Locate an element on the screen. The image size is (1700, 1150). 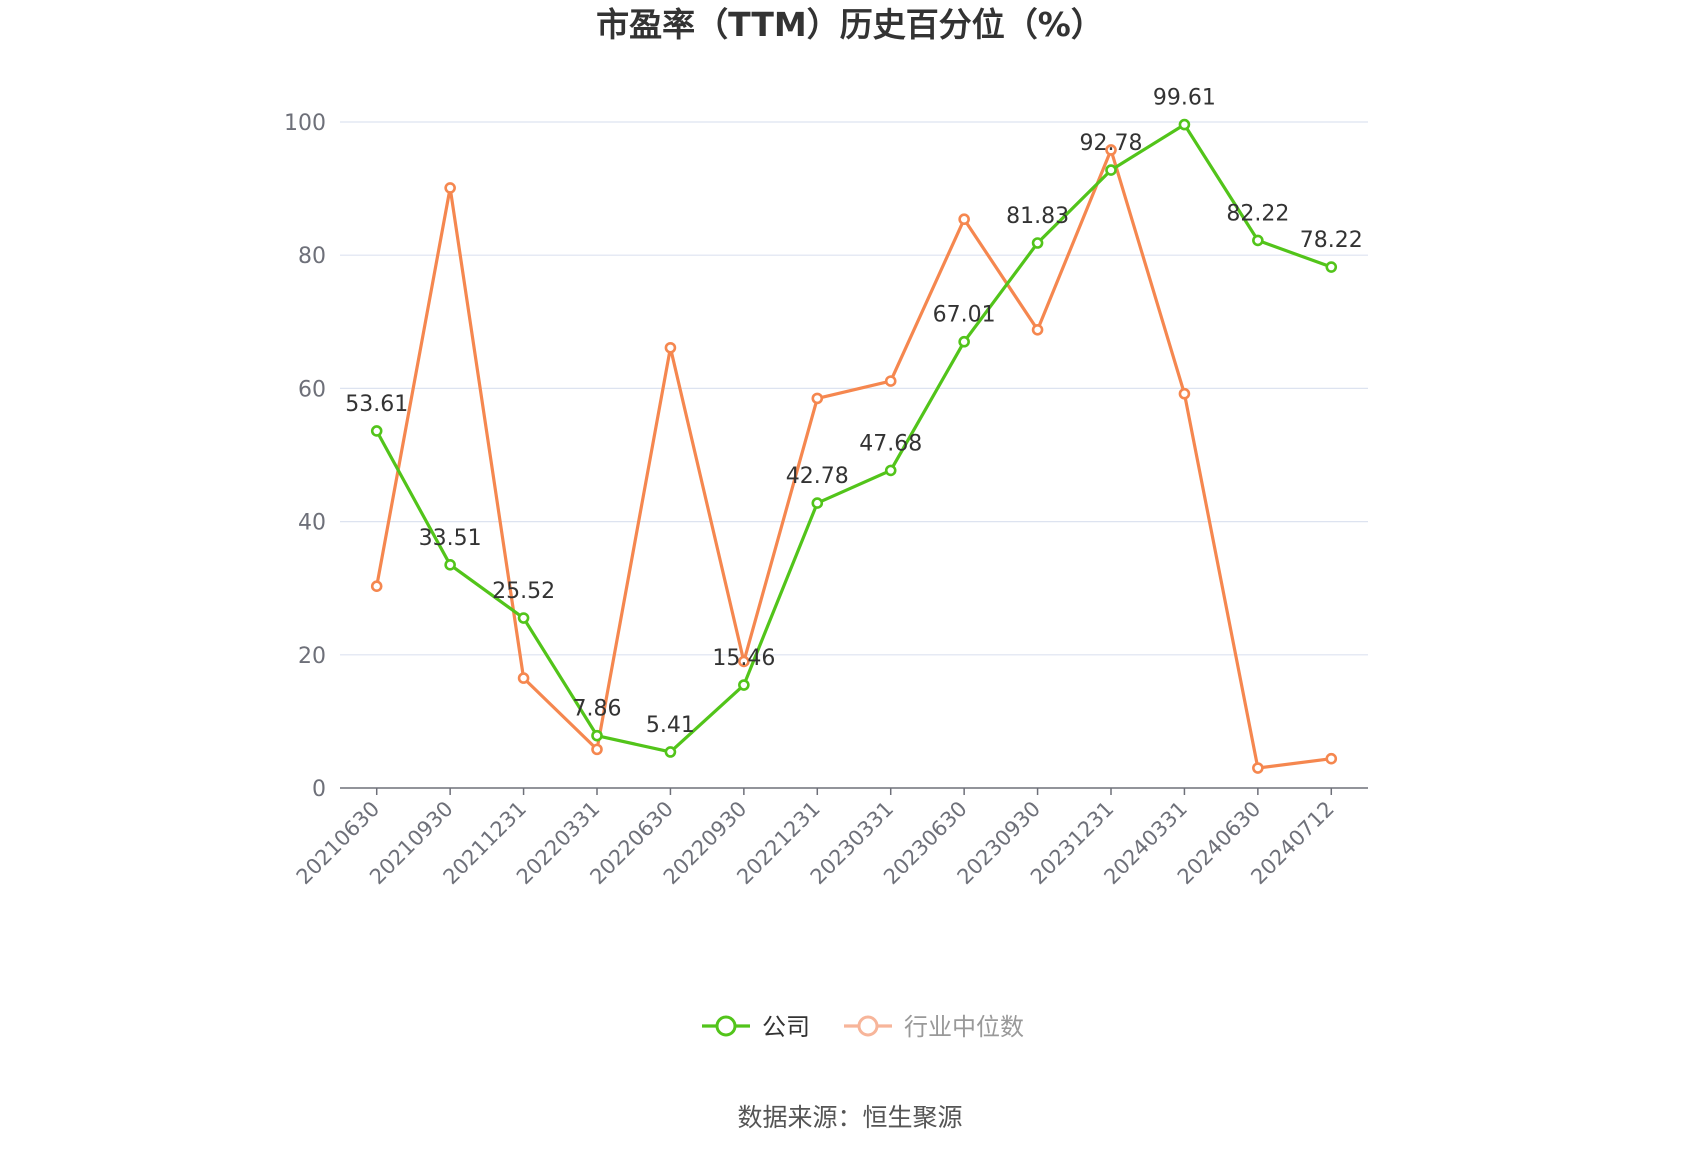
company-data-label: 33.51 is located at coordinates (450, 538).